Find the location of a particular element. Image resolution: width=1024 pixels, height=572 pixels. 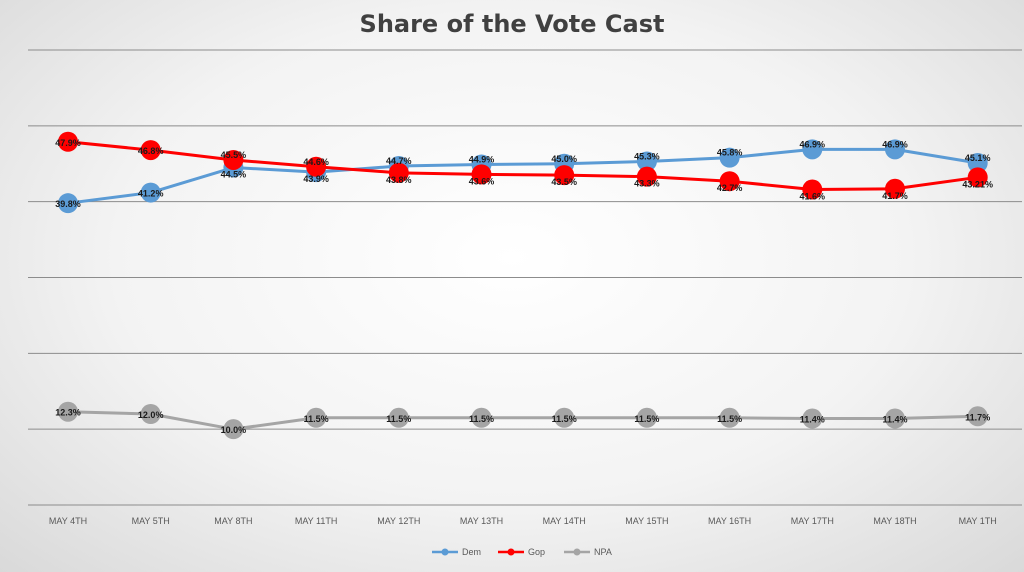

x-tick-label: MAY 11TH is located at coordinates (316, 521).